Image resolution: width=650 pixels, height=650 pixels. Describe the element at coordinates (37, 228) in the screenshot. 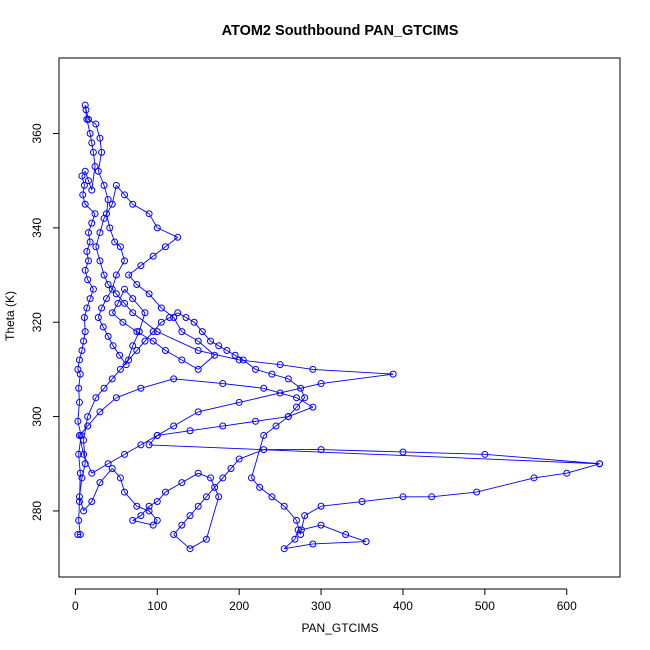

I see `y-tick-label: 340` at that location.